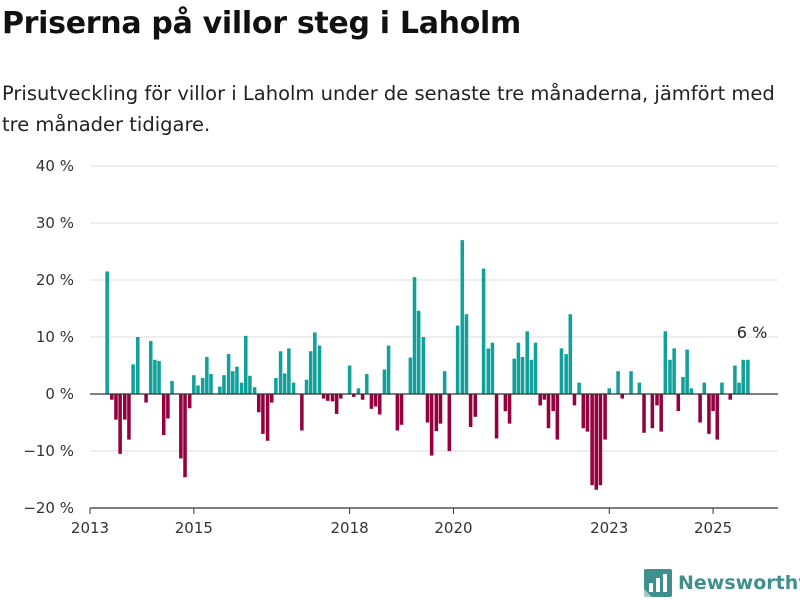  Describe the element at coordinates (48, 451) in the screenshot. I see `y-tick-label: −10 %` at that location.